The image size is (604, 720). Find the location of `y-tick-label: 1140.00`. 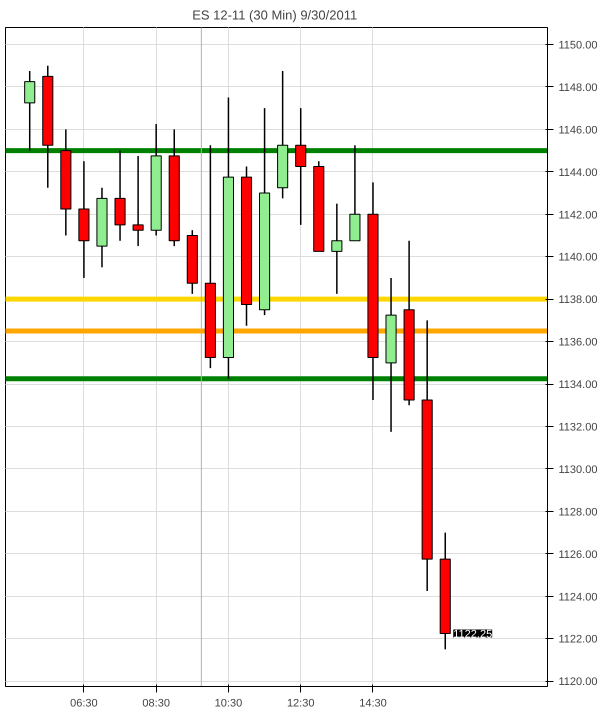

y-tick-label: 1140.00 is located at coordinates (578, 258).